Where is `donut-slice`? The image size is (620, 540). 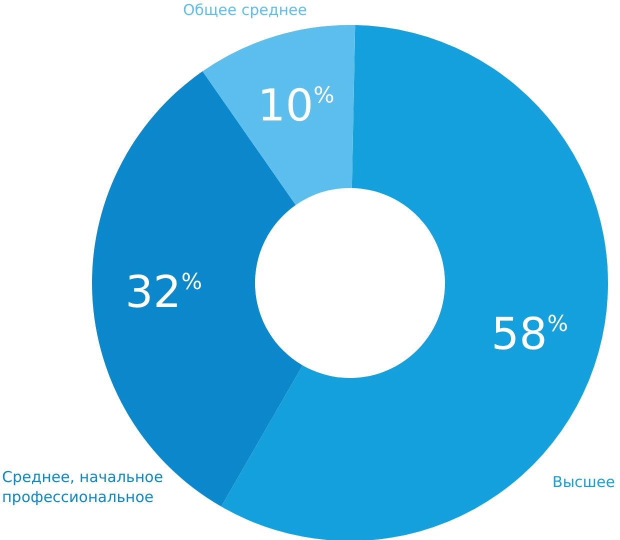 donut-slice is located at coordinates (279, 115).